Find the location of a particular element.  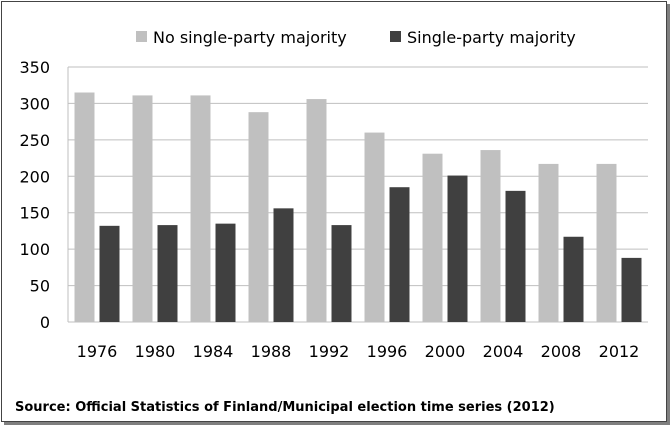

y-tick-label: 50 is located at coordinates (40, 286).